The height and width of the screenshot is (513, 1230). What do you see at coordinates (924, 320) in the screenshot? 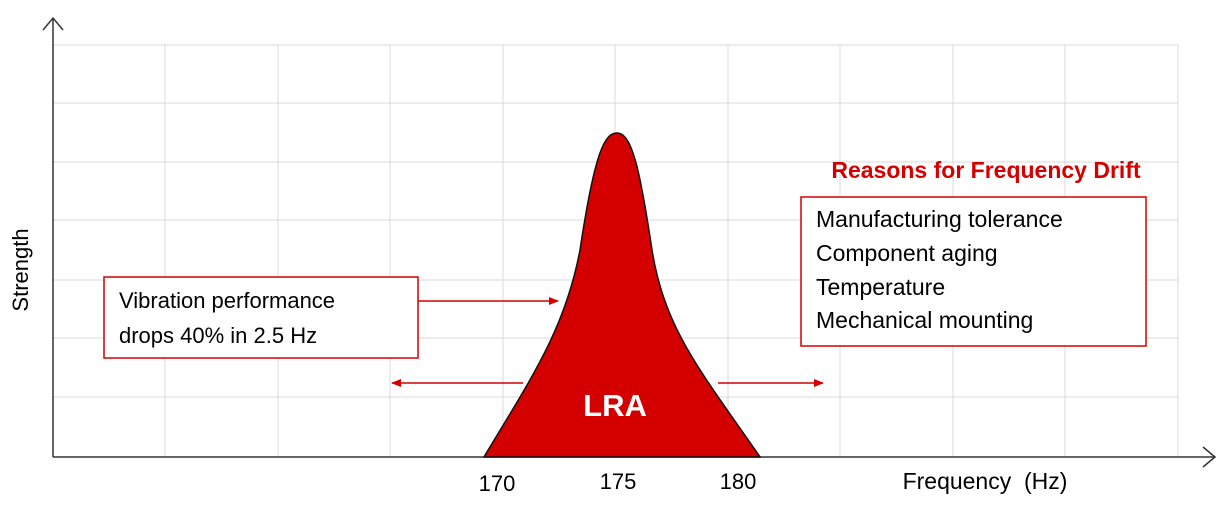
I see `reason-item: Mechanical mounting` at bounding box center [924, 320].